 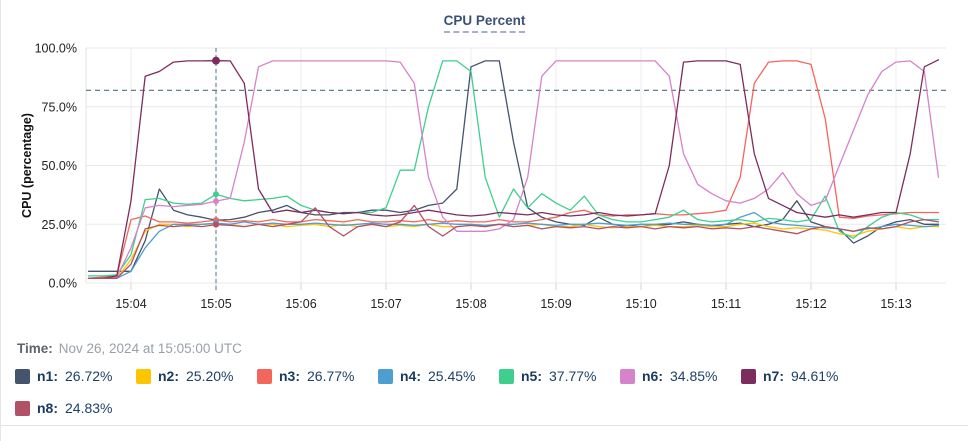 I want to click on cursor-dot-n6, so click(x=216, y=201).